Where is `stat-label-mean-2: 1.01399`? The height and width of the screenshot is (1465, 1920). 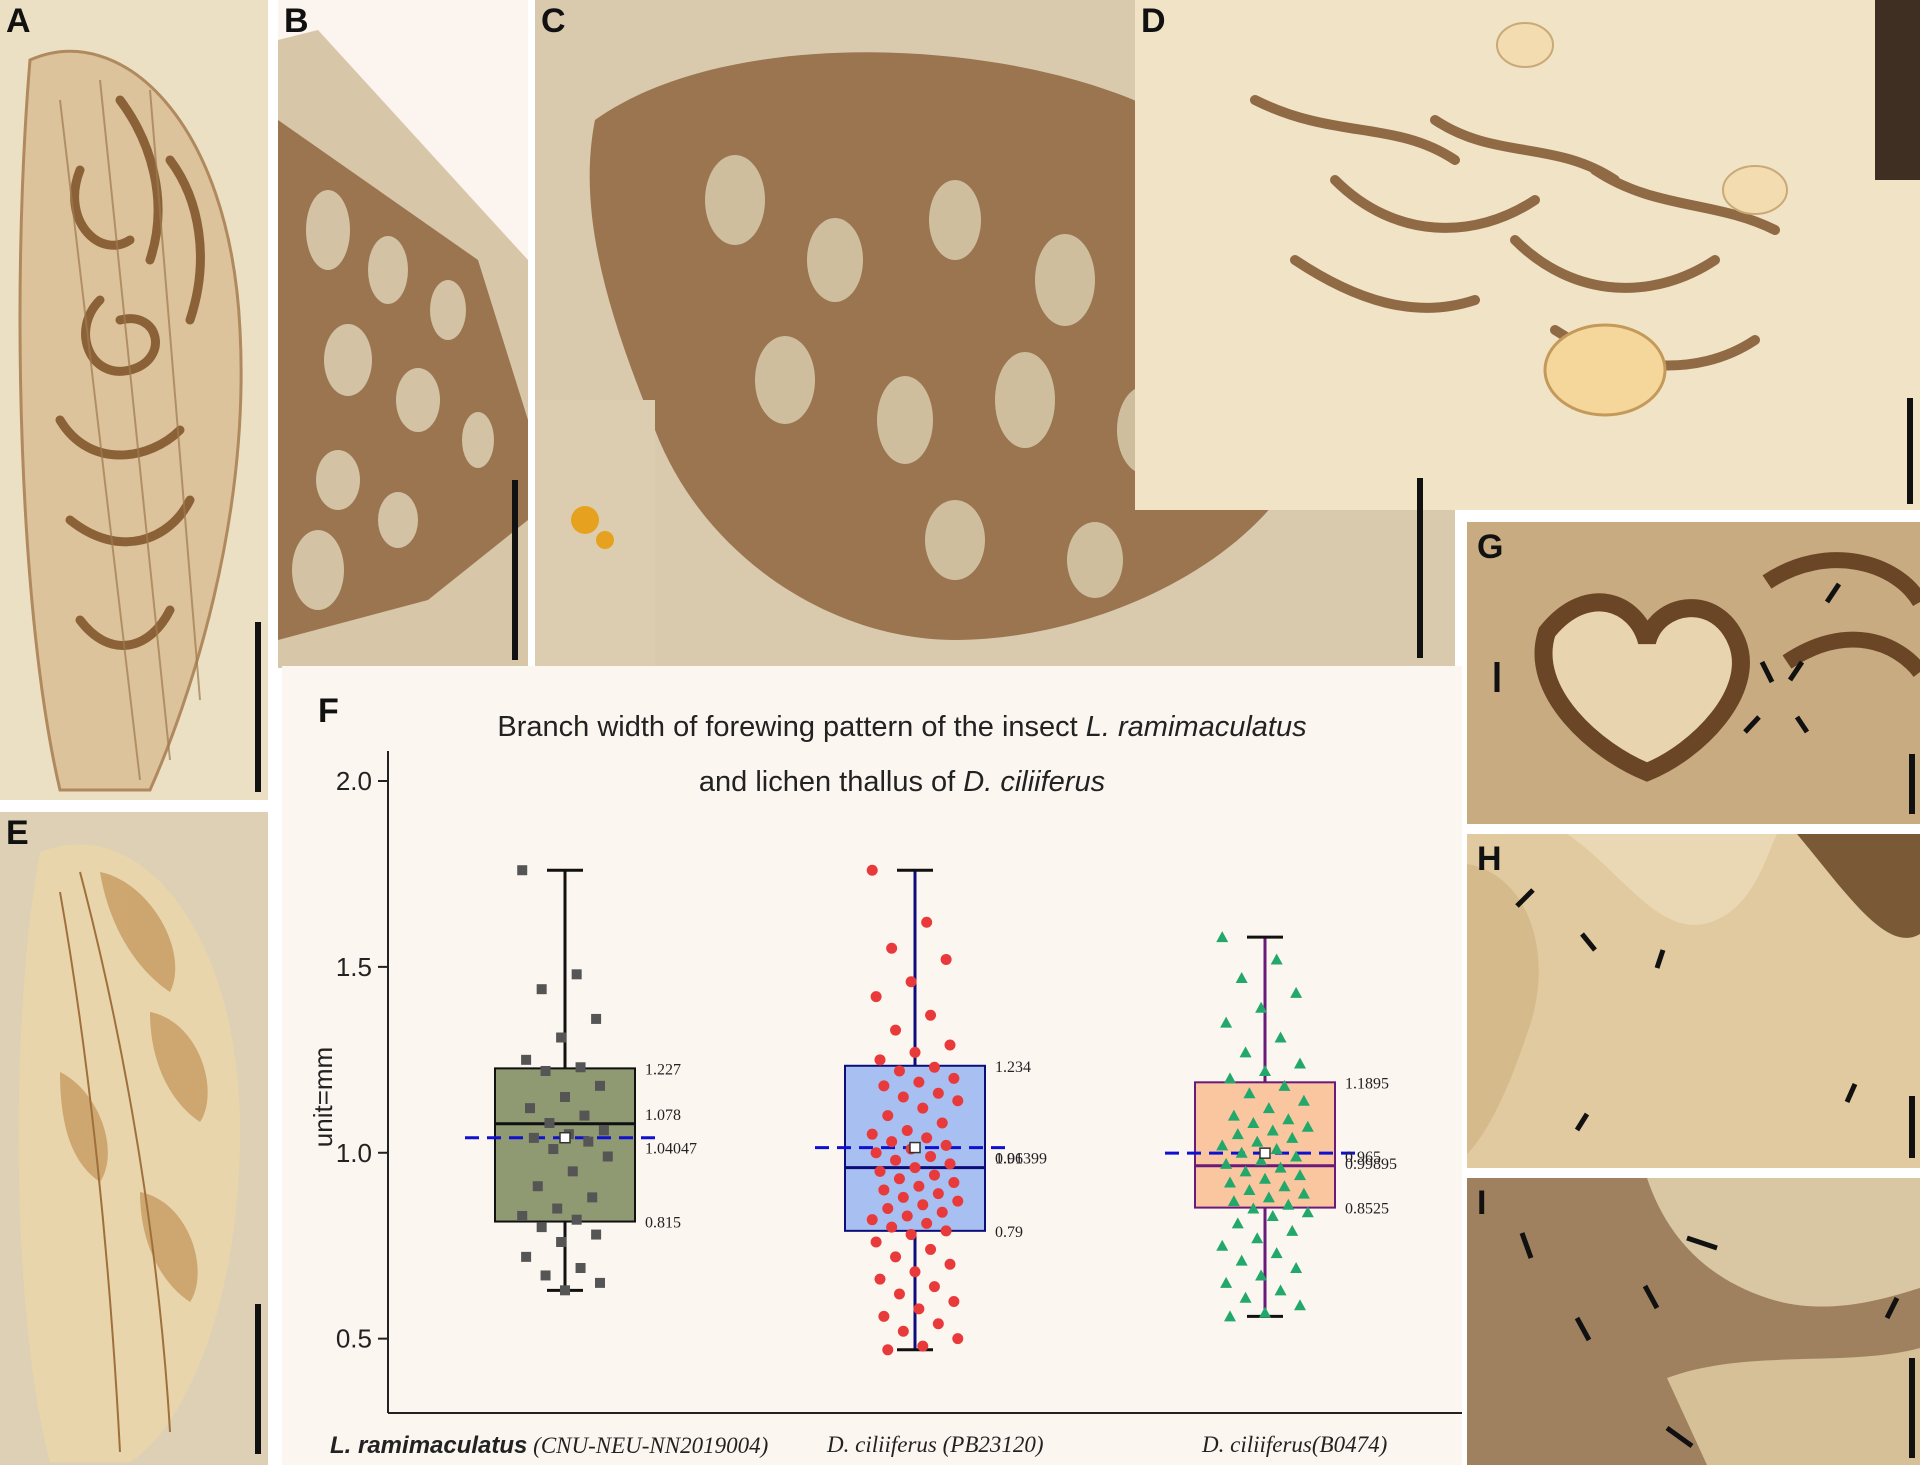 stat-label-mean-2: 1.01399 is located at coordinates (1021, 1159).